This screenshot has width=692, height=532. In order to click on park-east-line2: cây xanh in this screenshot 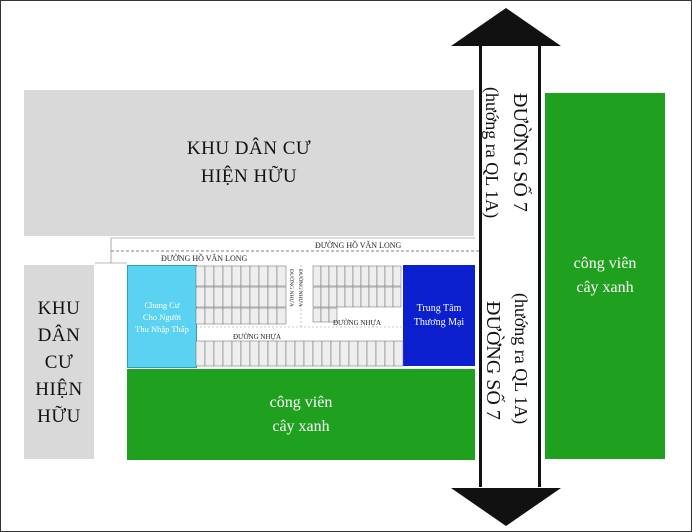, I will do `click(605, 287)`.